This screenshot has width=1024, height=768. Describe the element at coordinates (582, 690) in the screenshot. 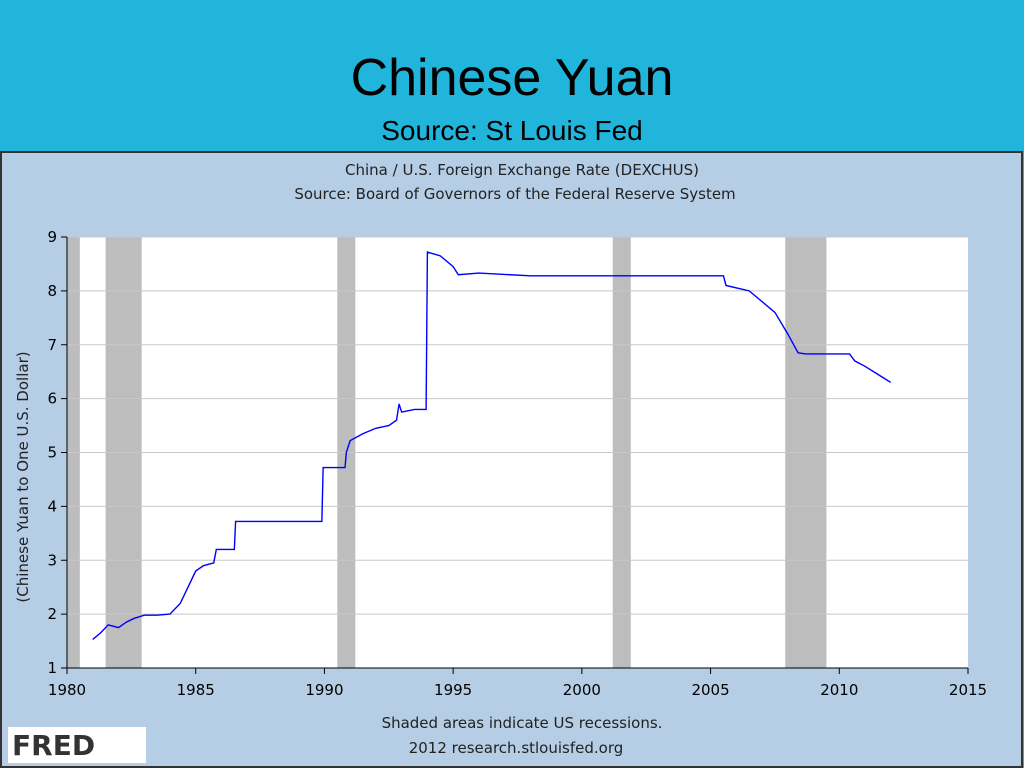

I see `x-tick-label: 2000` at that location.